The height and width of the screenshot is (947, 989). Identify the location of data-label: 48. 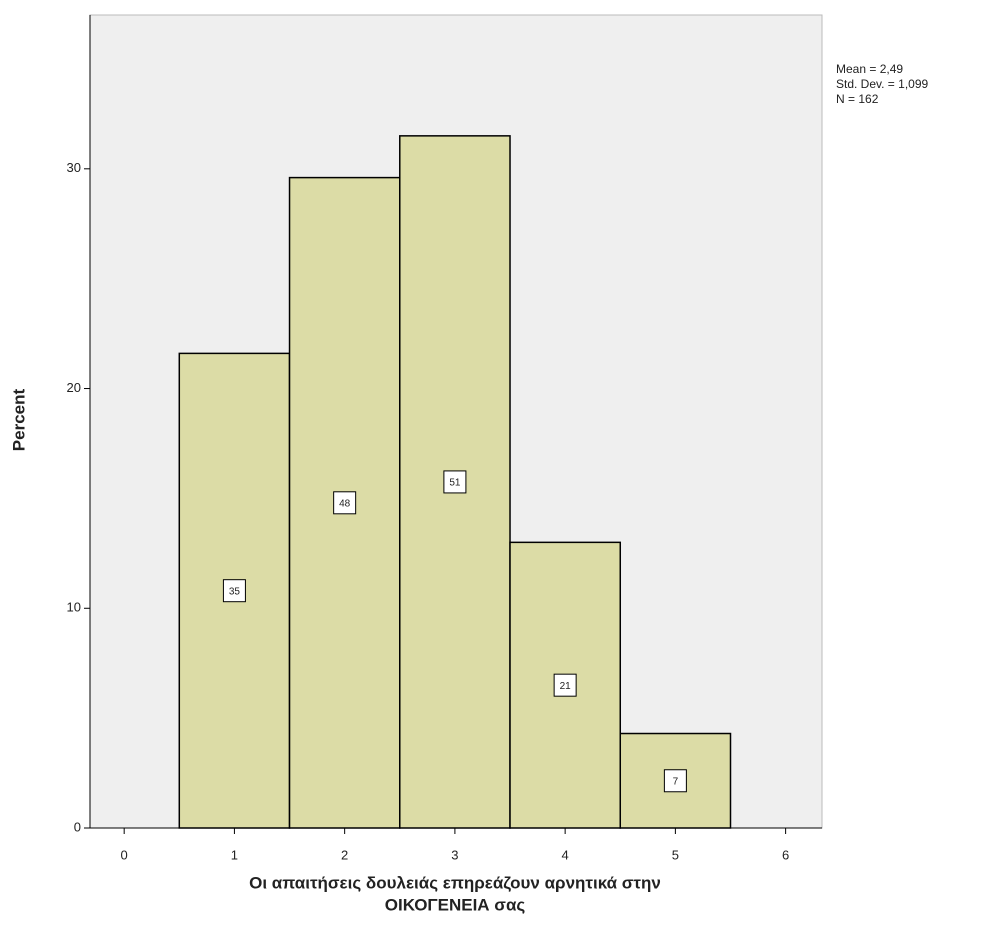
(345, 503).